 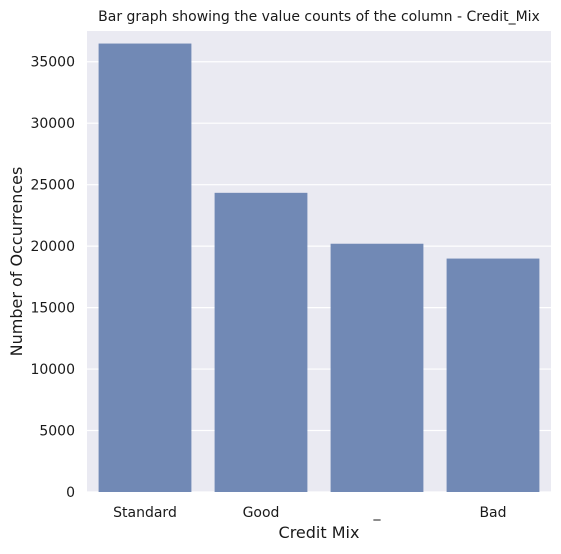 I want to click on y-tick-label: 25000, so click(x=52, y=186).